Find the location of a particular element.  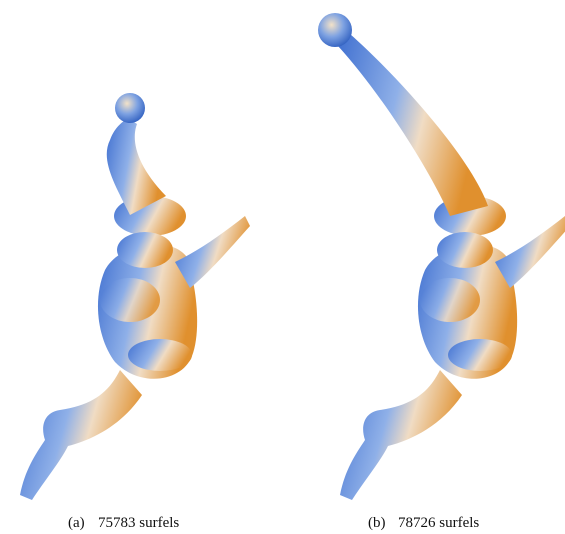

subfig-label: (a) is located at coordinates (76, 523).